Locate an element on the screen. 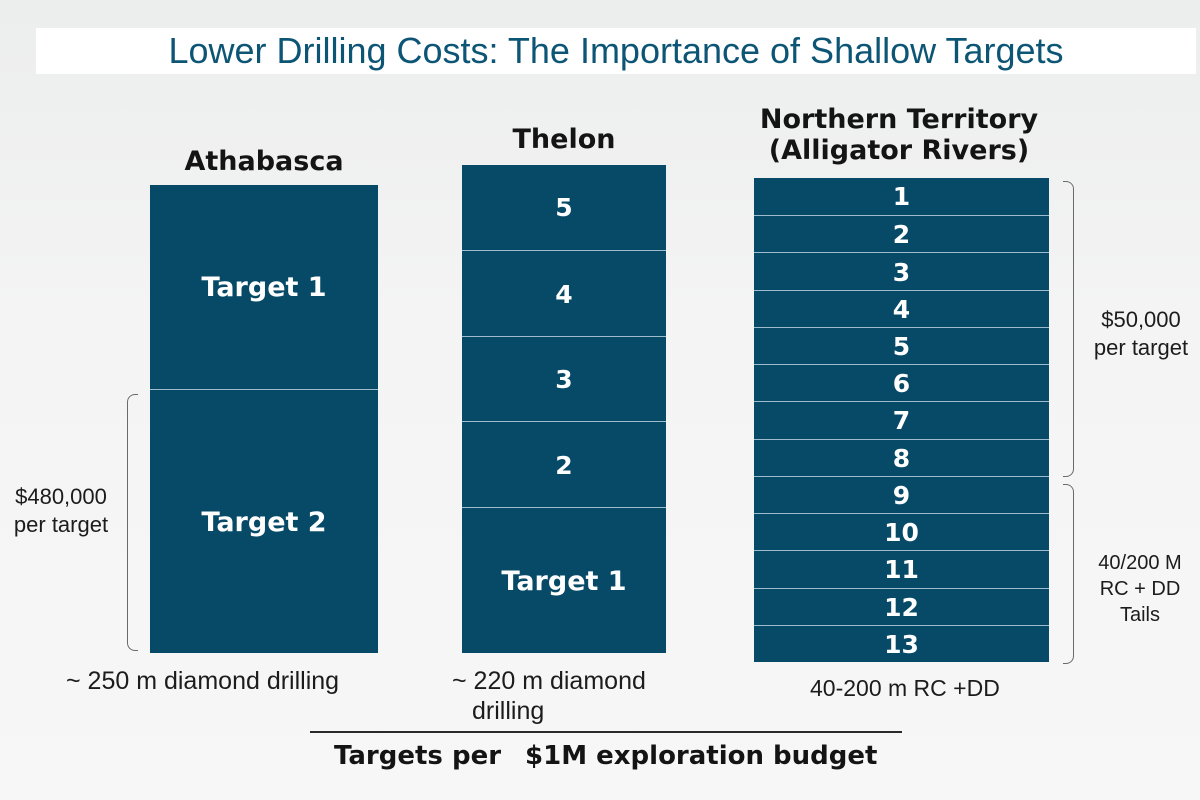  northern-territory-method-line-1: 40/200 M is located at coordinates (1140, 563).